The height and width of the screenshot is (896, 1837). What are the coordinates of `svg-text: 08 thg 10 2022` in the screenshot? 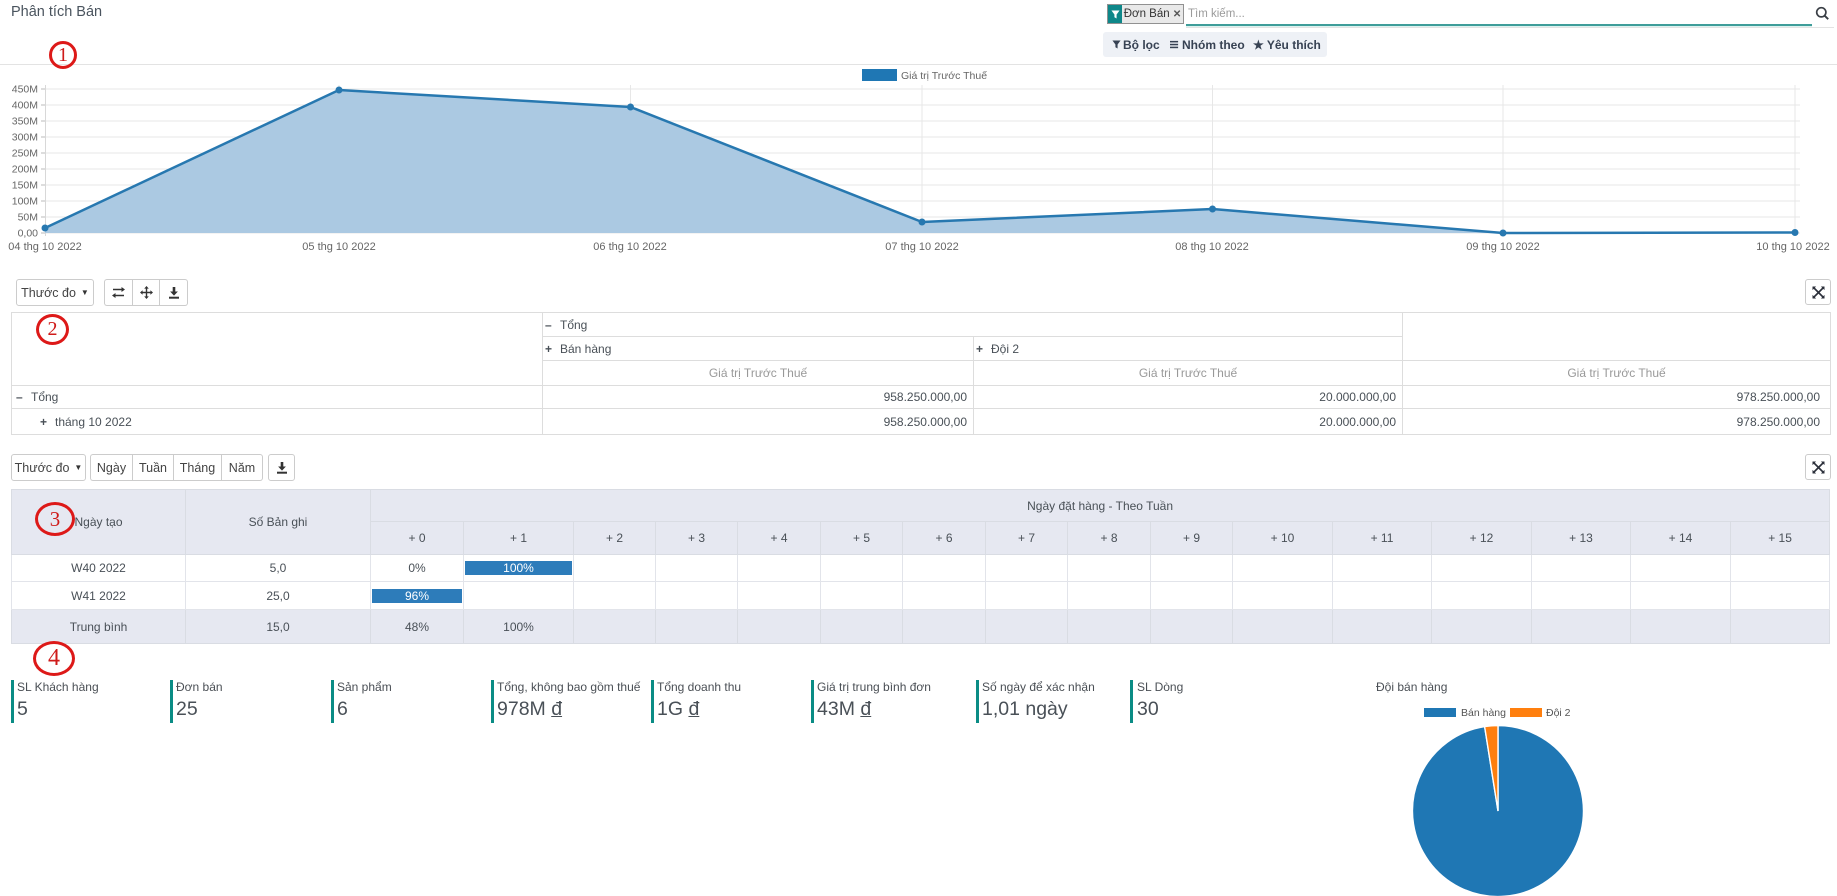 It's located at (1211, 247).